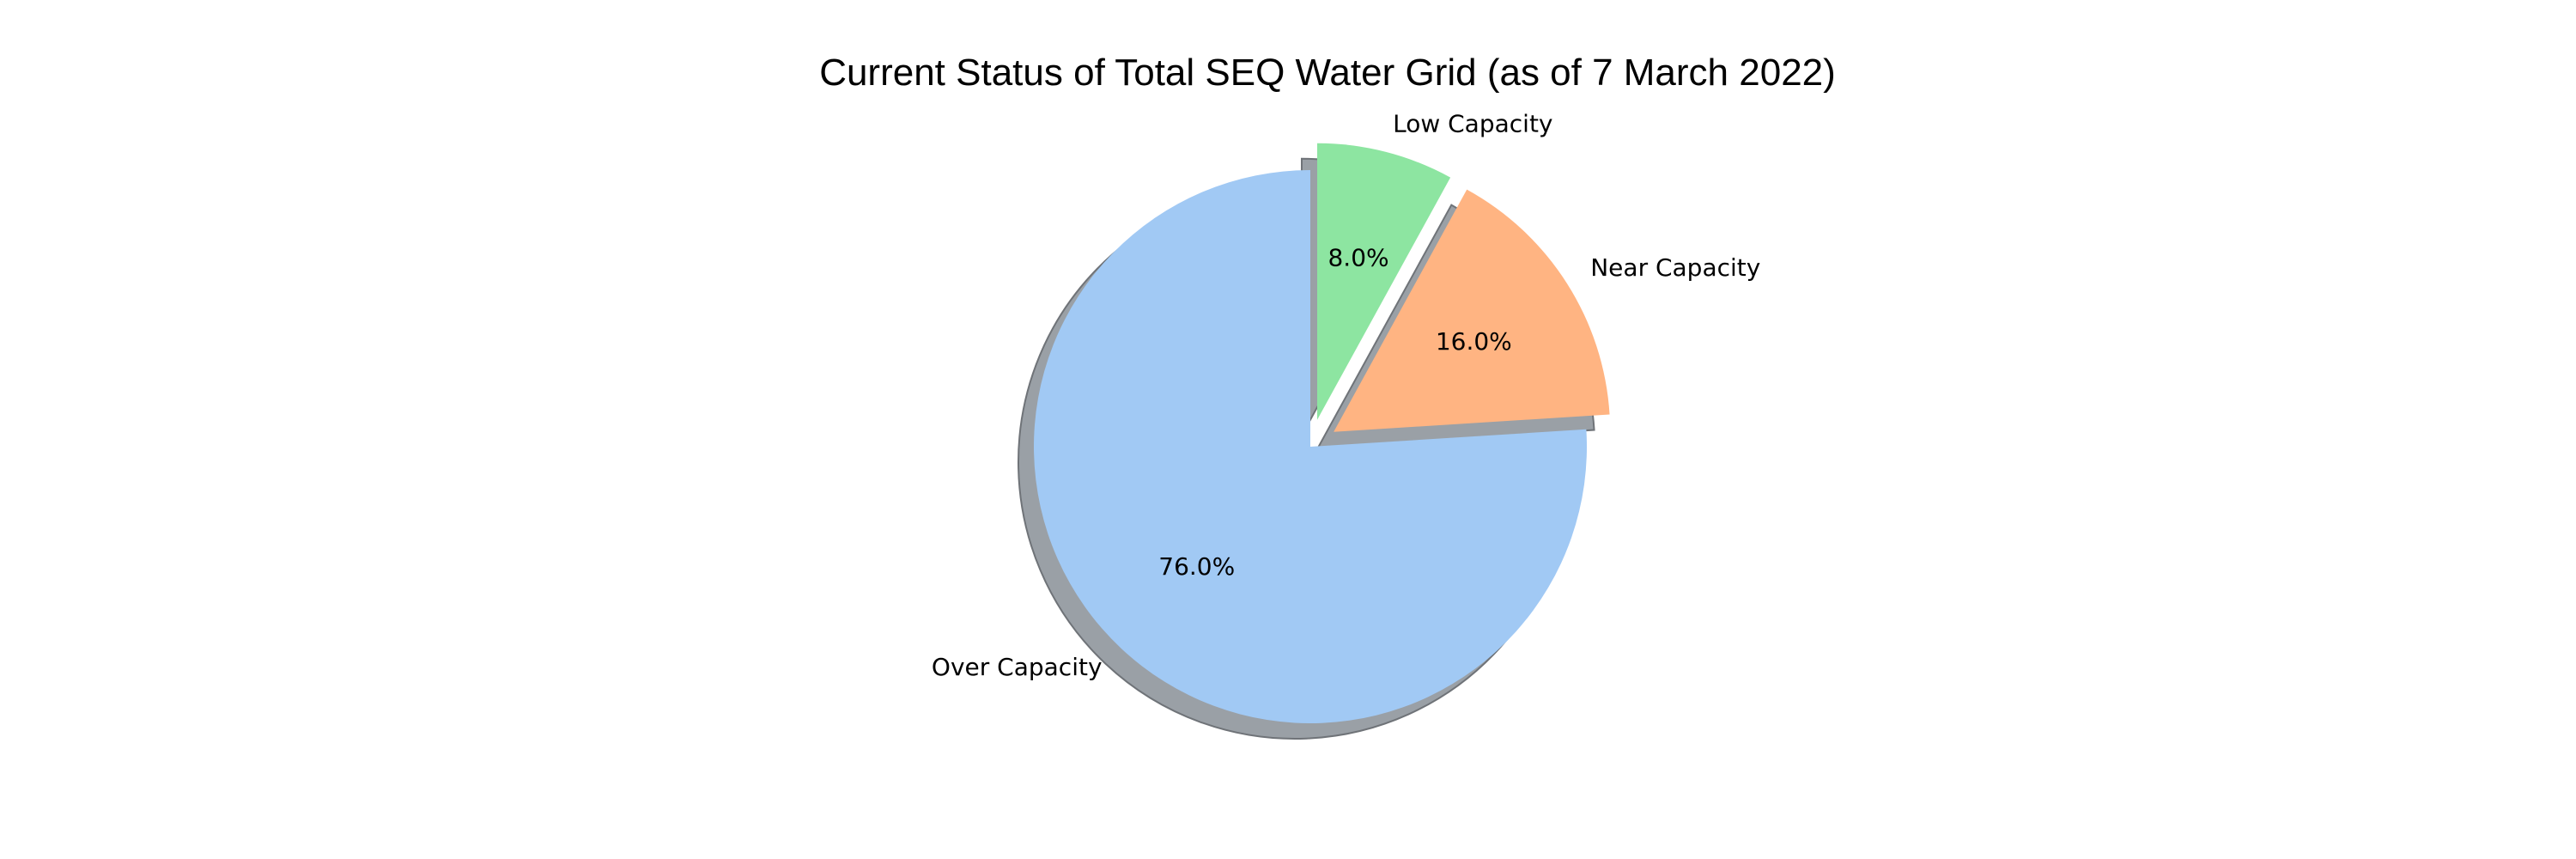 This screenshot has width=2576, height=859. What do you see at coordinates (1196, 567) in the screenshot?
I see `pct-label-over-capacity: 76.0%` at bounding box center [1196, 567].